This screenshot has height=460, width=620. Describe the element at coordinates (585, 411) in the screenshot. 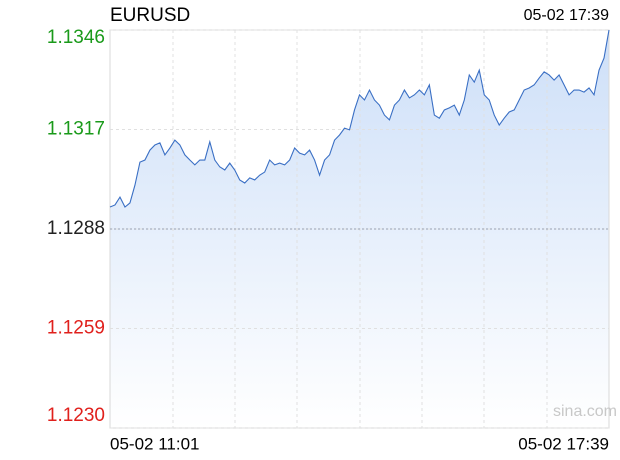

I see `watermark: sina.com` at that location.